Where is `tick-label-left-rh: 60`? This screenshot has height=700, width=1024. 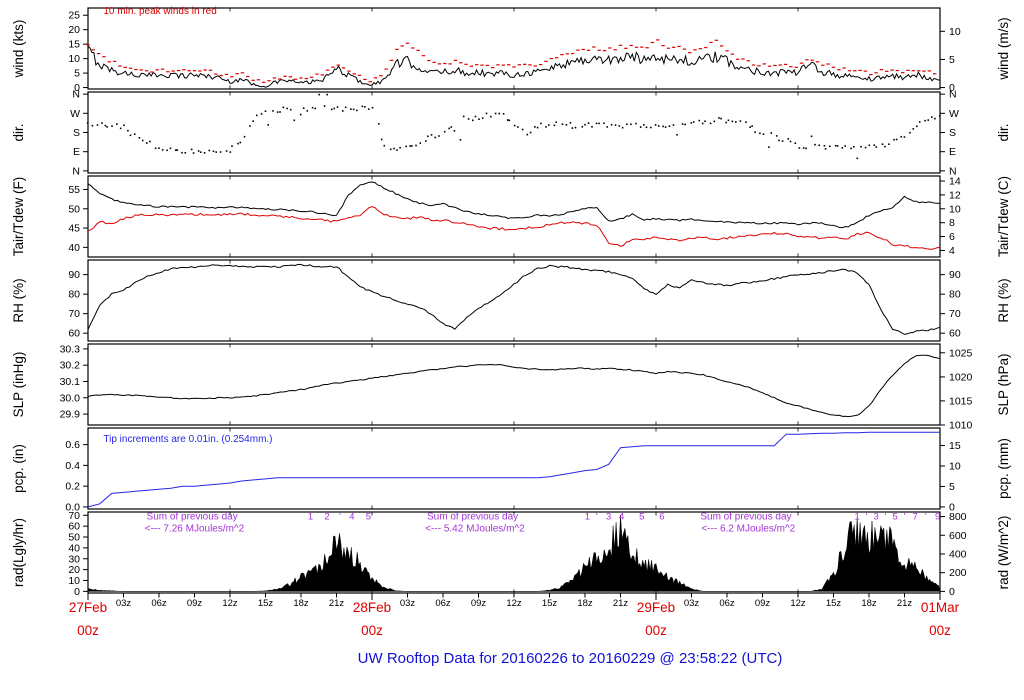 tick-label-left-rh: 60 is located at coordinates (74, 334).